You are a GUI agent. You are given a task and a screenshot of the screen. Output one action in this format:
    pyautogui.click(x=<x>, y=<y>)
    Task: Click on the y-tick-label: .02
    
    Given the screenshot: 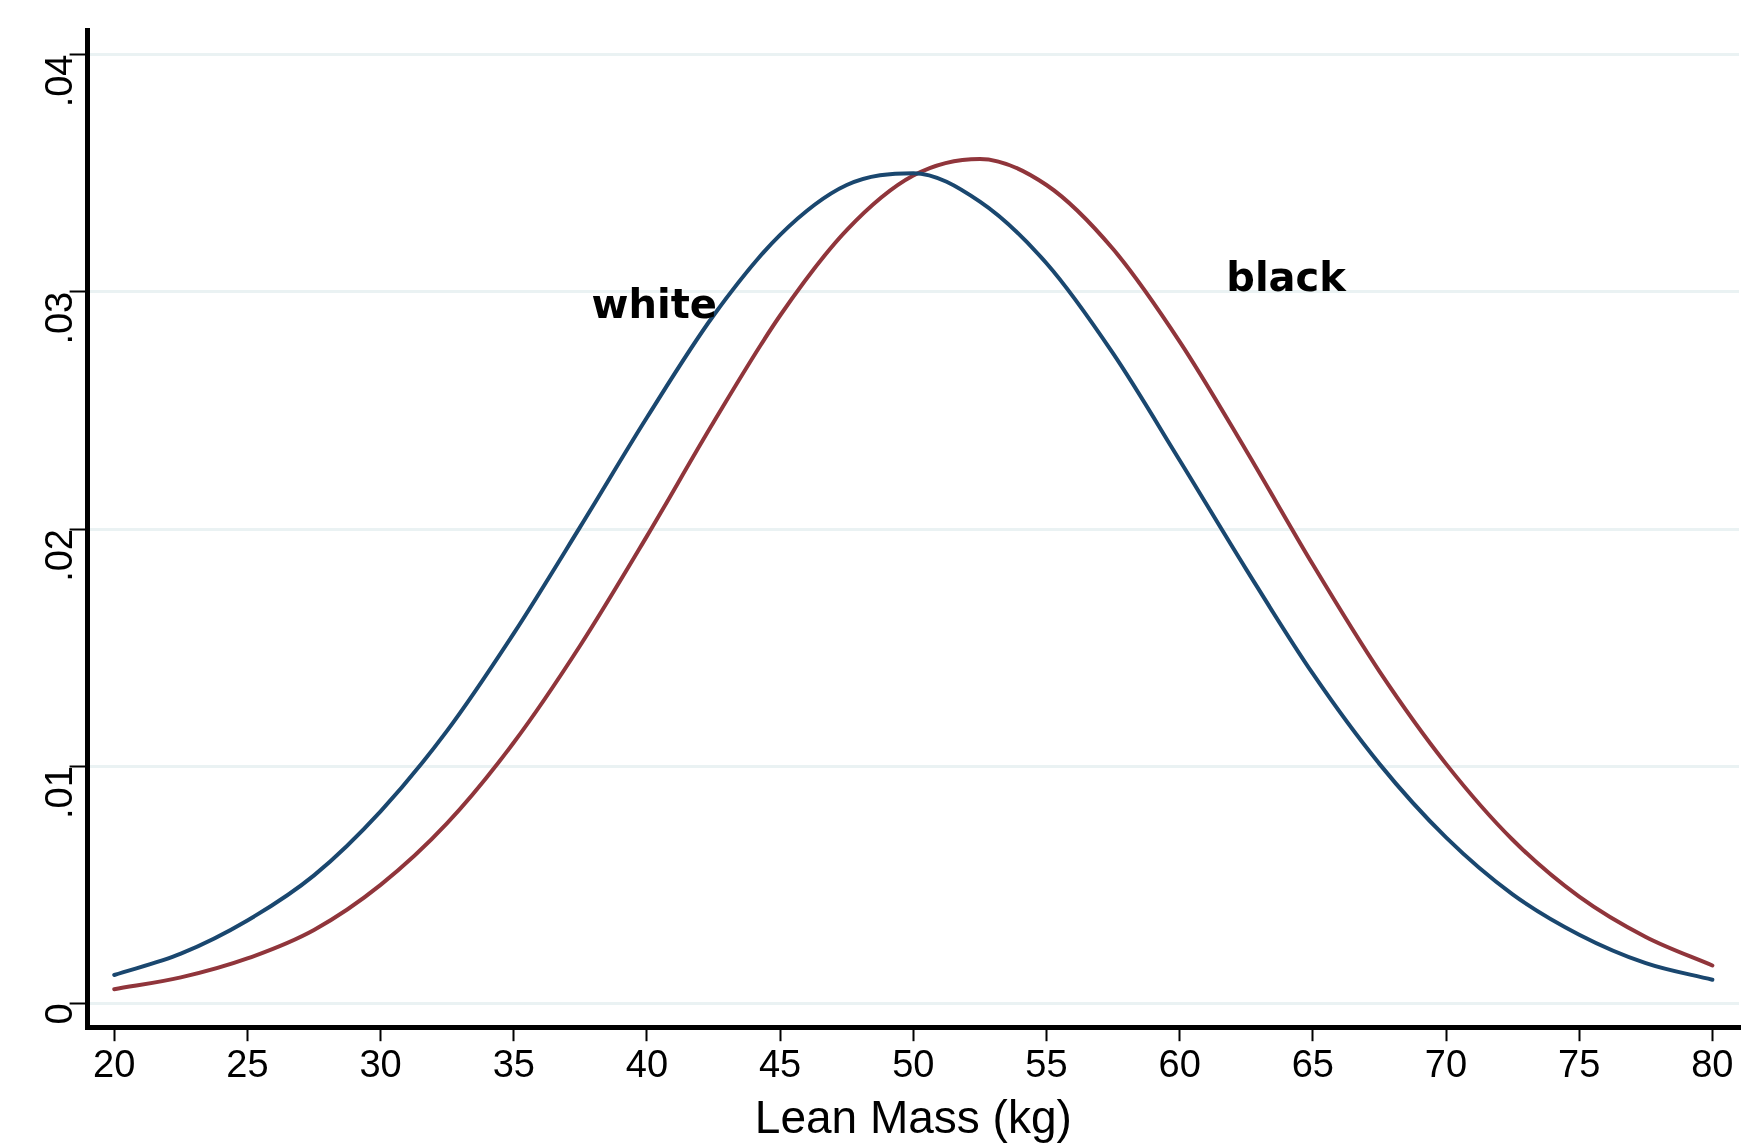 What is the action you would take?
    pyautogui.click(x=59, y=555)
    